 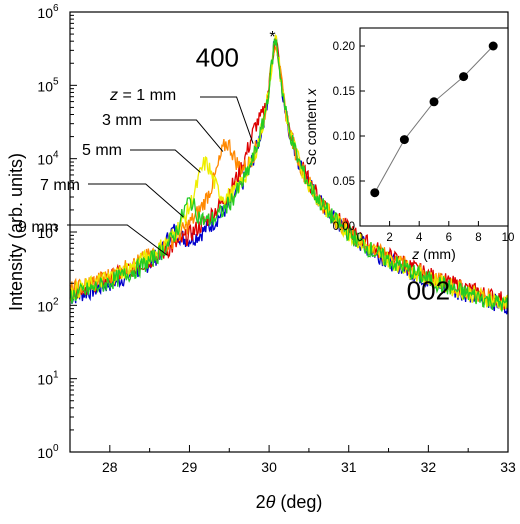 What do you see at coordinates (344, 47) in the screenshot?
I see `inset-y-tick-label: 0.20` at bounding box center [344, 47].